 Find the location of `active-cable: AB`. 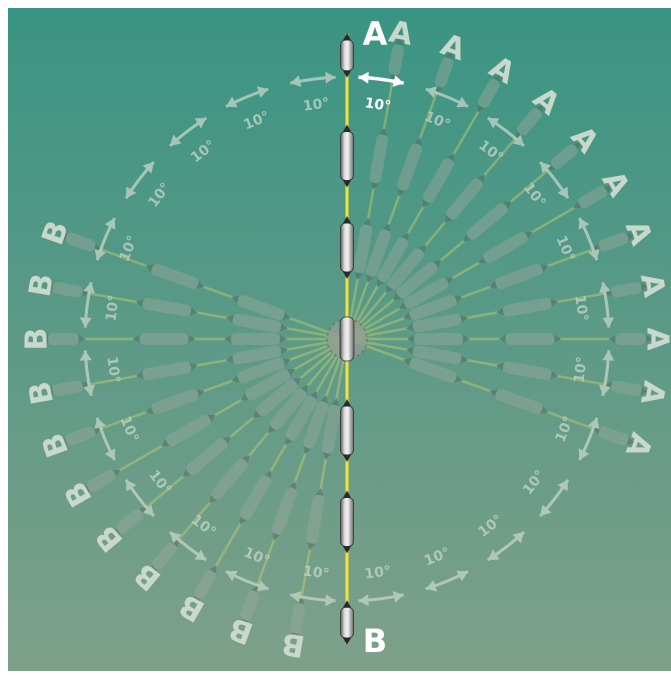

active-cable: AB is located at coordinates (363, 337).